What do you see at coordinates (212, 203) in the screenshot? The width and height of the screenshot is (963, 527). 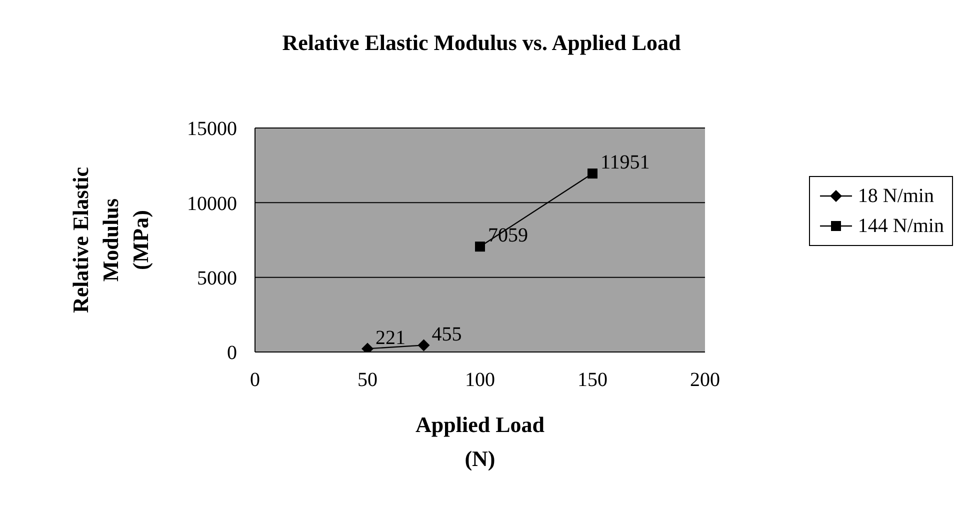 I see `y-tick-label: 10000` at bounding box center [212, 203].